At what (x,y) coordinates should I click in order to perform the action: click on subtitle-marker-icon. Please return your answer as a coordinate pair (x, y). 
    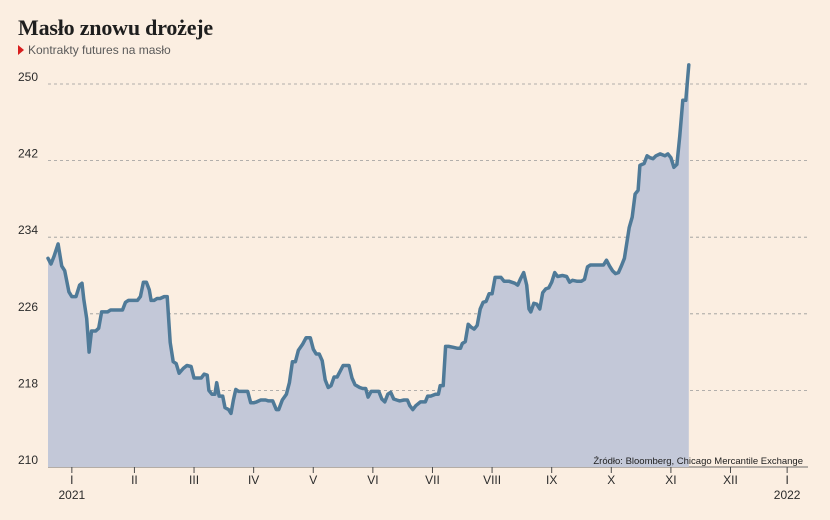
    Looking at the image, I should click on (21, 50).